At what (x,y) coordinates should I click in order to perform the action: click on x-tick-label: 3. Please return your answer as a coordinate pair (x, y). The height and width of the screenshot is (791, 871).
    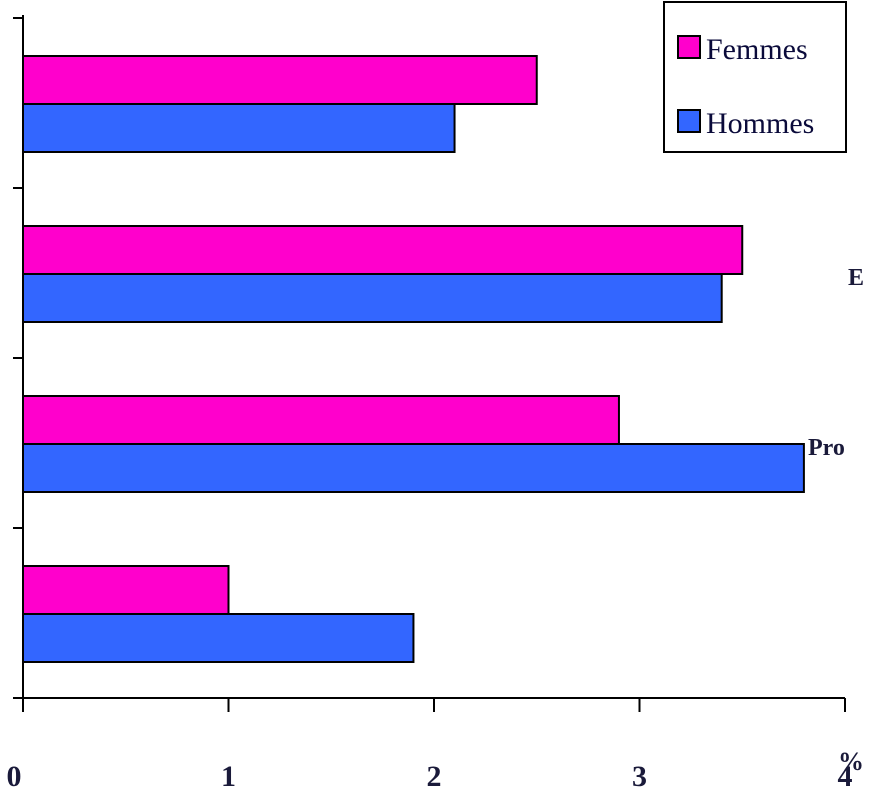
    Looking at the image, I should click on (639, 775).